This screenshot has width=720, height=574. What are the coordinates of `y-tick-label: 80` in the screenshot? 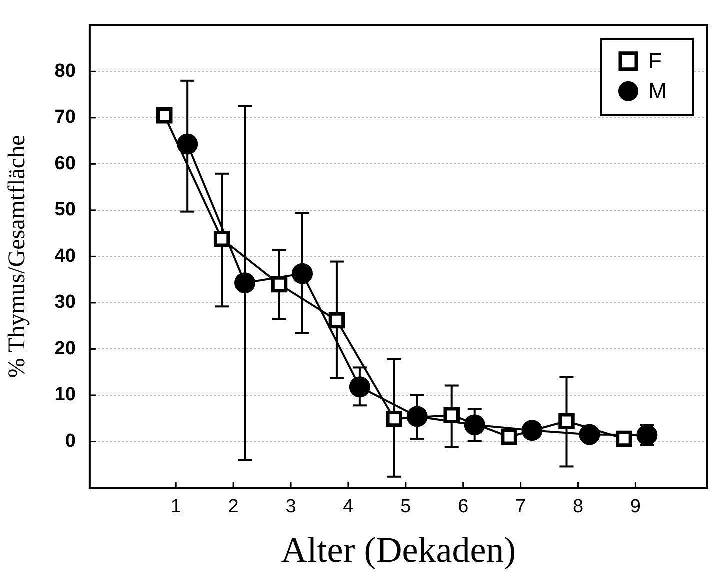 It's located at (65, 71).